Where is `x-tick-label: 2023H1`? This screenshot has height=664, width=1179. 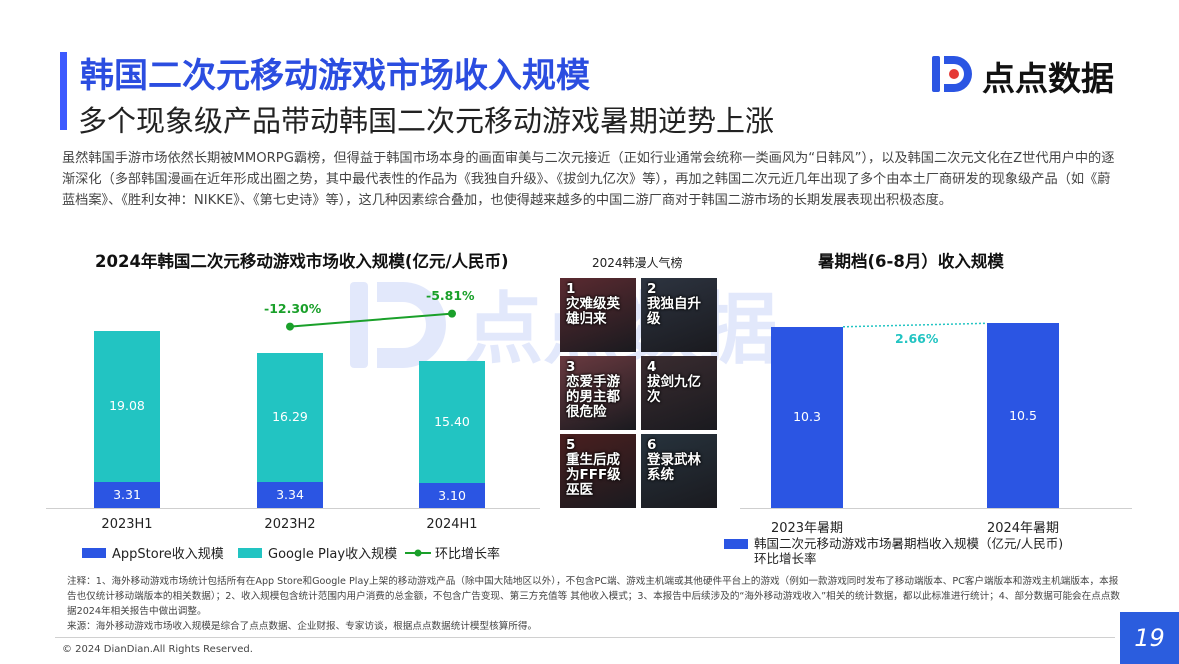 x-tick-label: 2023H1 is located at coordinates (127, 524).